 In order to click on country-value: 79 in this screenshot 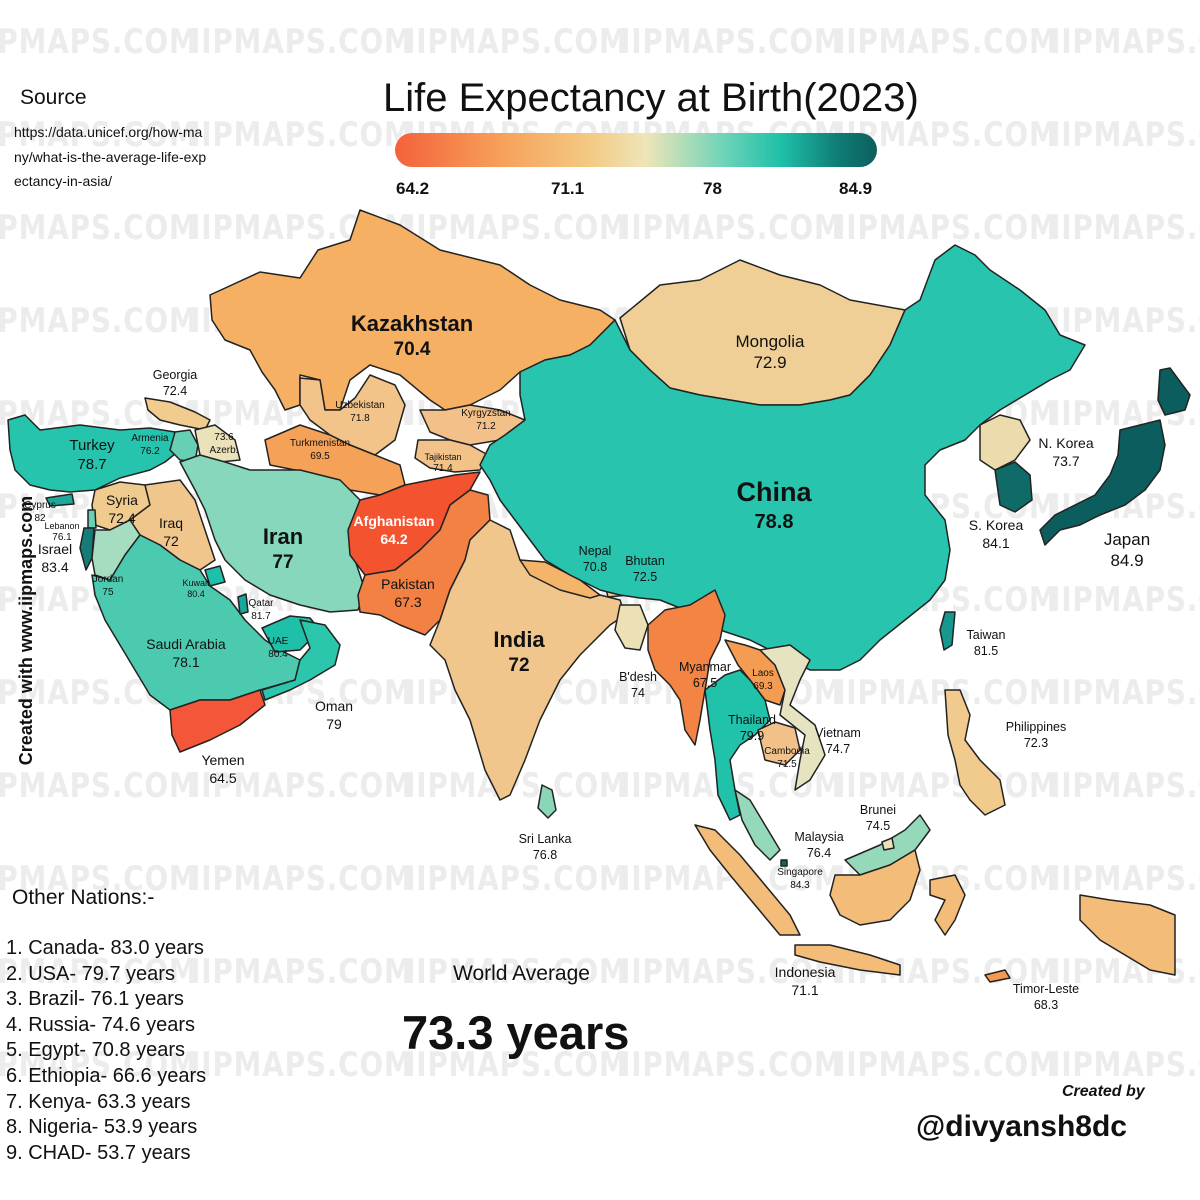, I will do `click(334, 723)`.